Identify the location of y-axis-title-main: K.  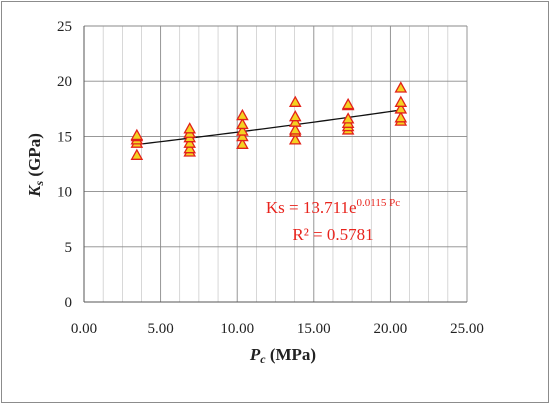
(34, 191).